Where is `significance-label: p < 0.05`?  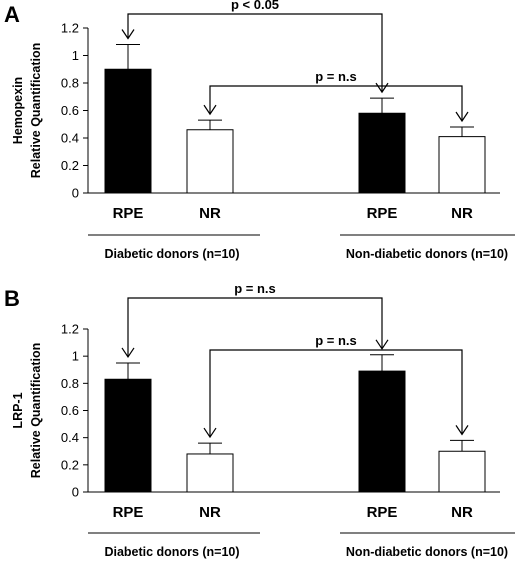
significance-label: p < 0.05 is located at coordinates (255, 6).